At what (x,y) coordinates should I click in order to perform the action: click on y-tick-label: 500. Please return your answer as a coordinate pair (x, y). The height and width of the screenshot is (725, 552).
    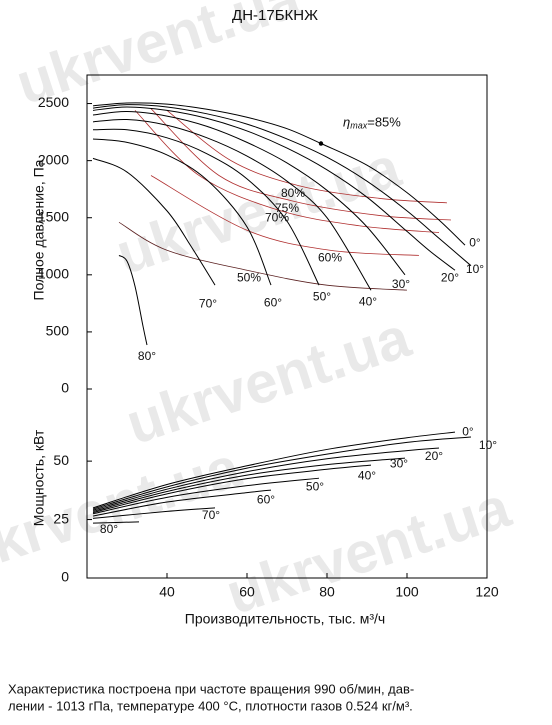
    Looking at the image, I should click on (58, 331).